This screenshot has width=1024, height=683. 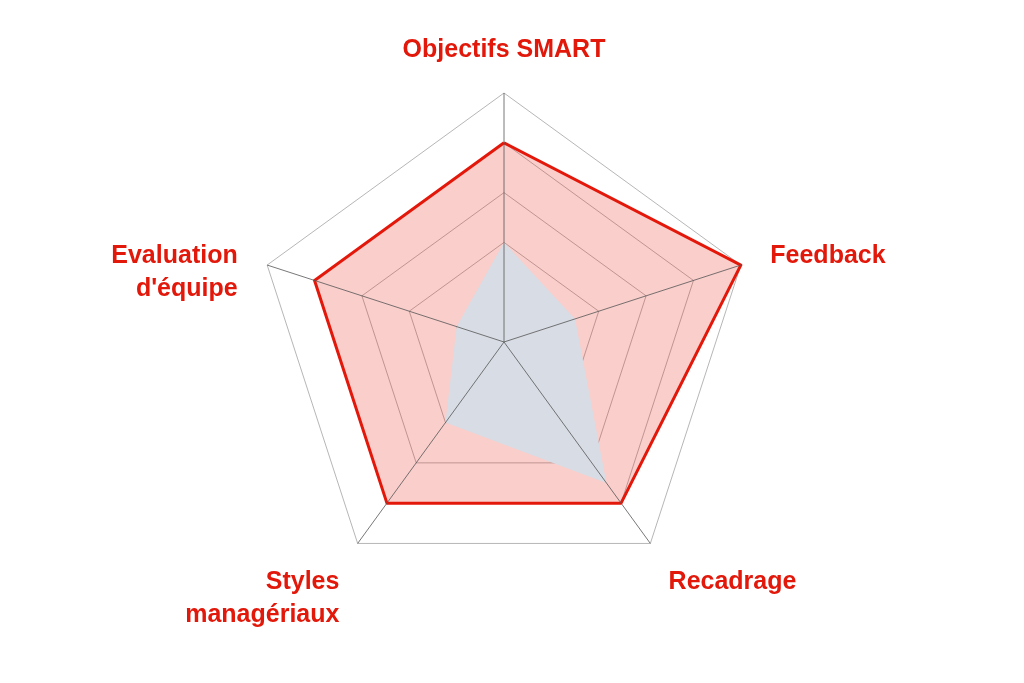 I want to click on spoke-label: Styles managériaux, so click(x=262, y=596).